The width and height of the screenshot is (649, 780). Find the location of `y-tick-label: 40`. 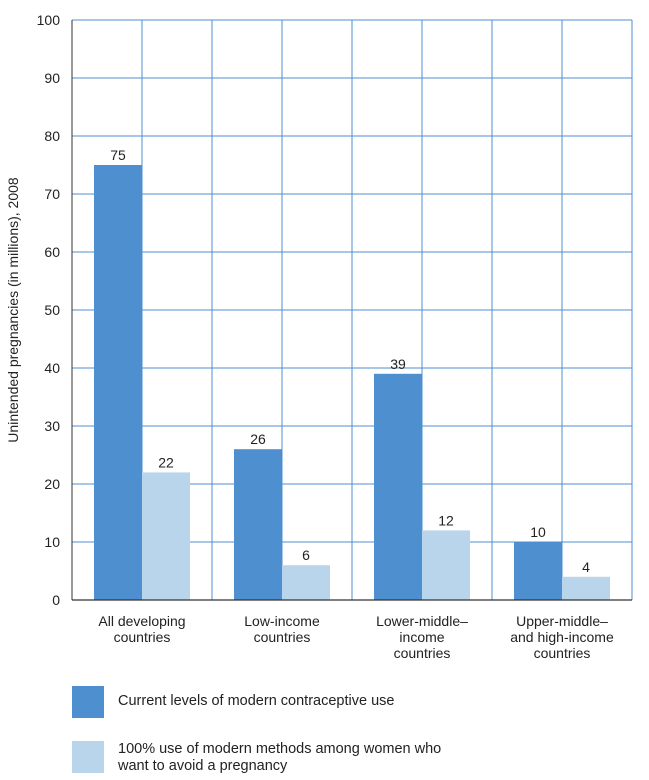

y-tick-label: 40 is located at coordinates (52, 368).